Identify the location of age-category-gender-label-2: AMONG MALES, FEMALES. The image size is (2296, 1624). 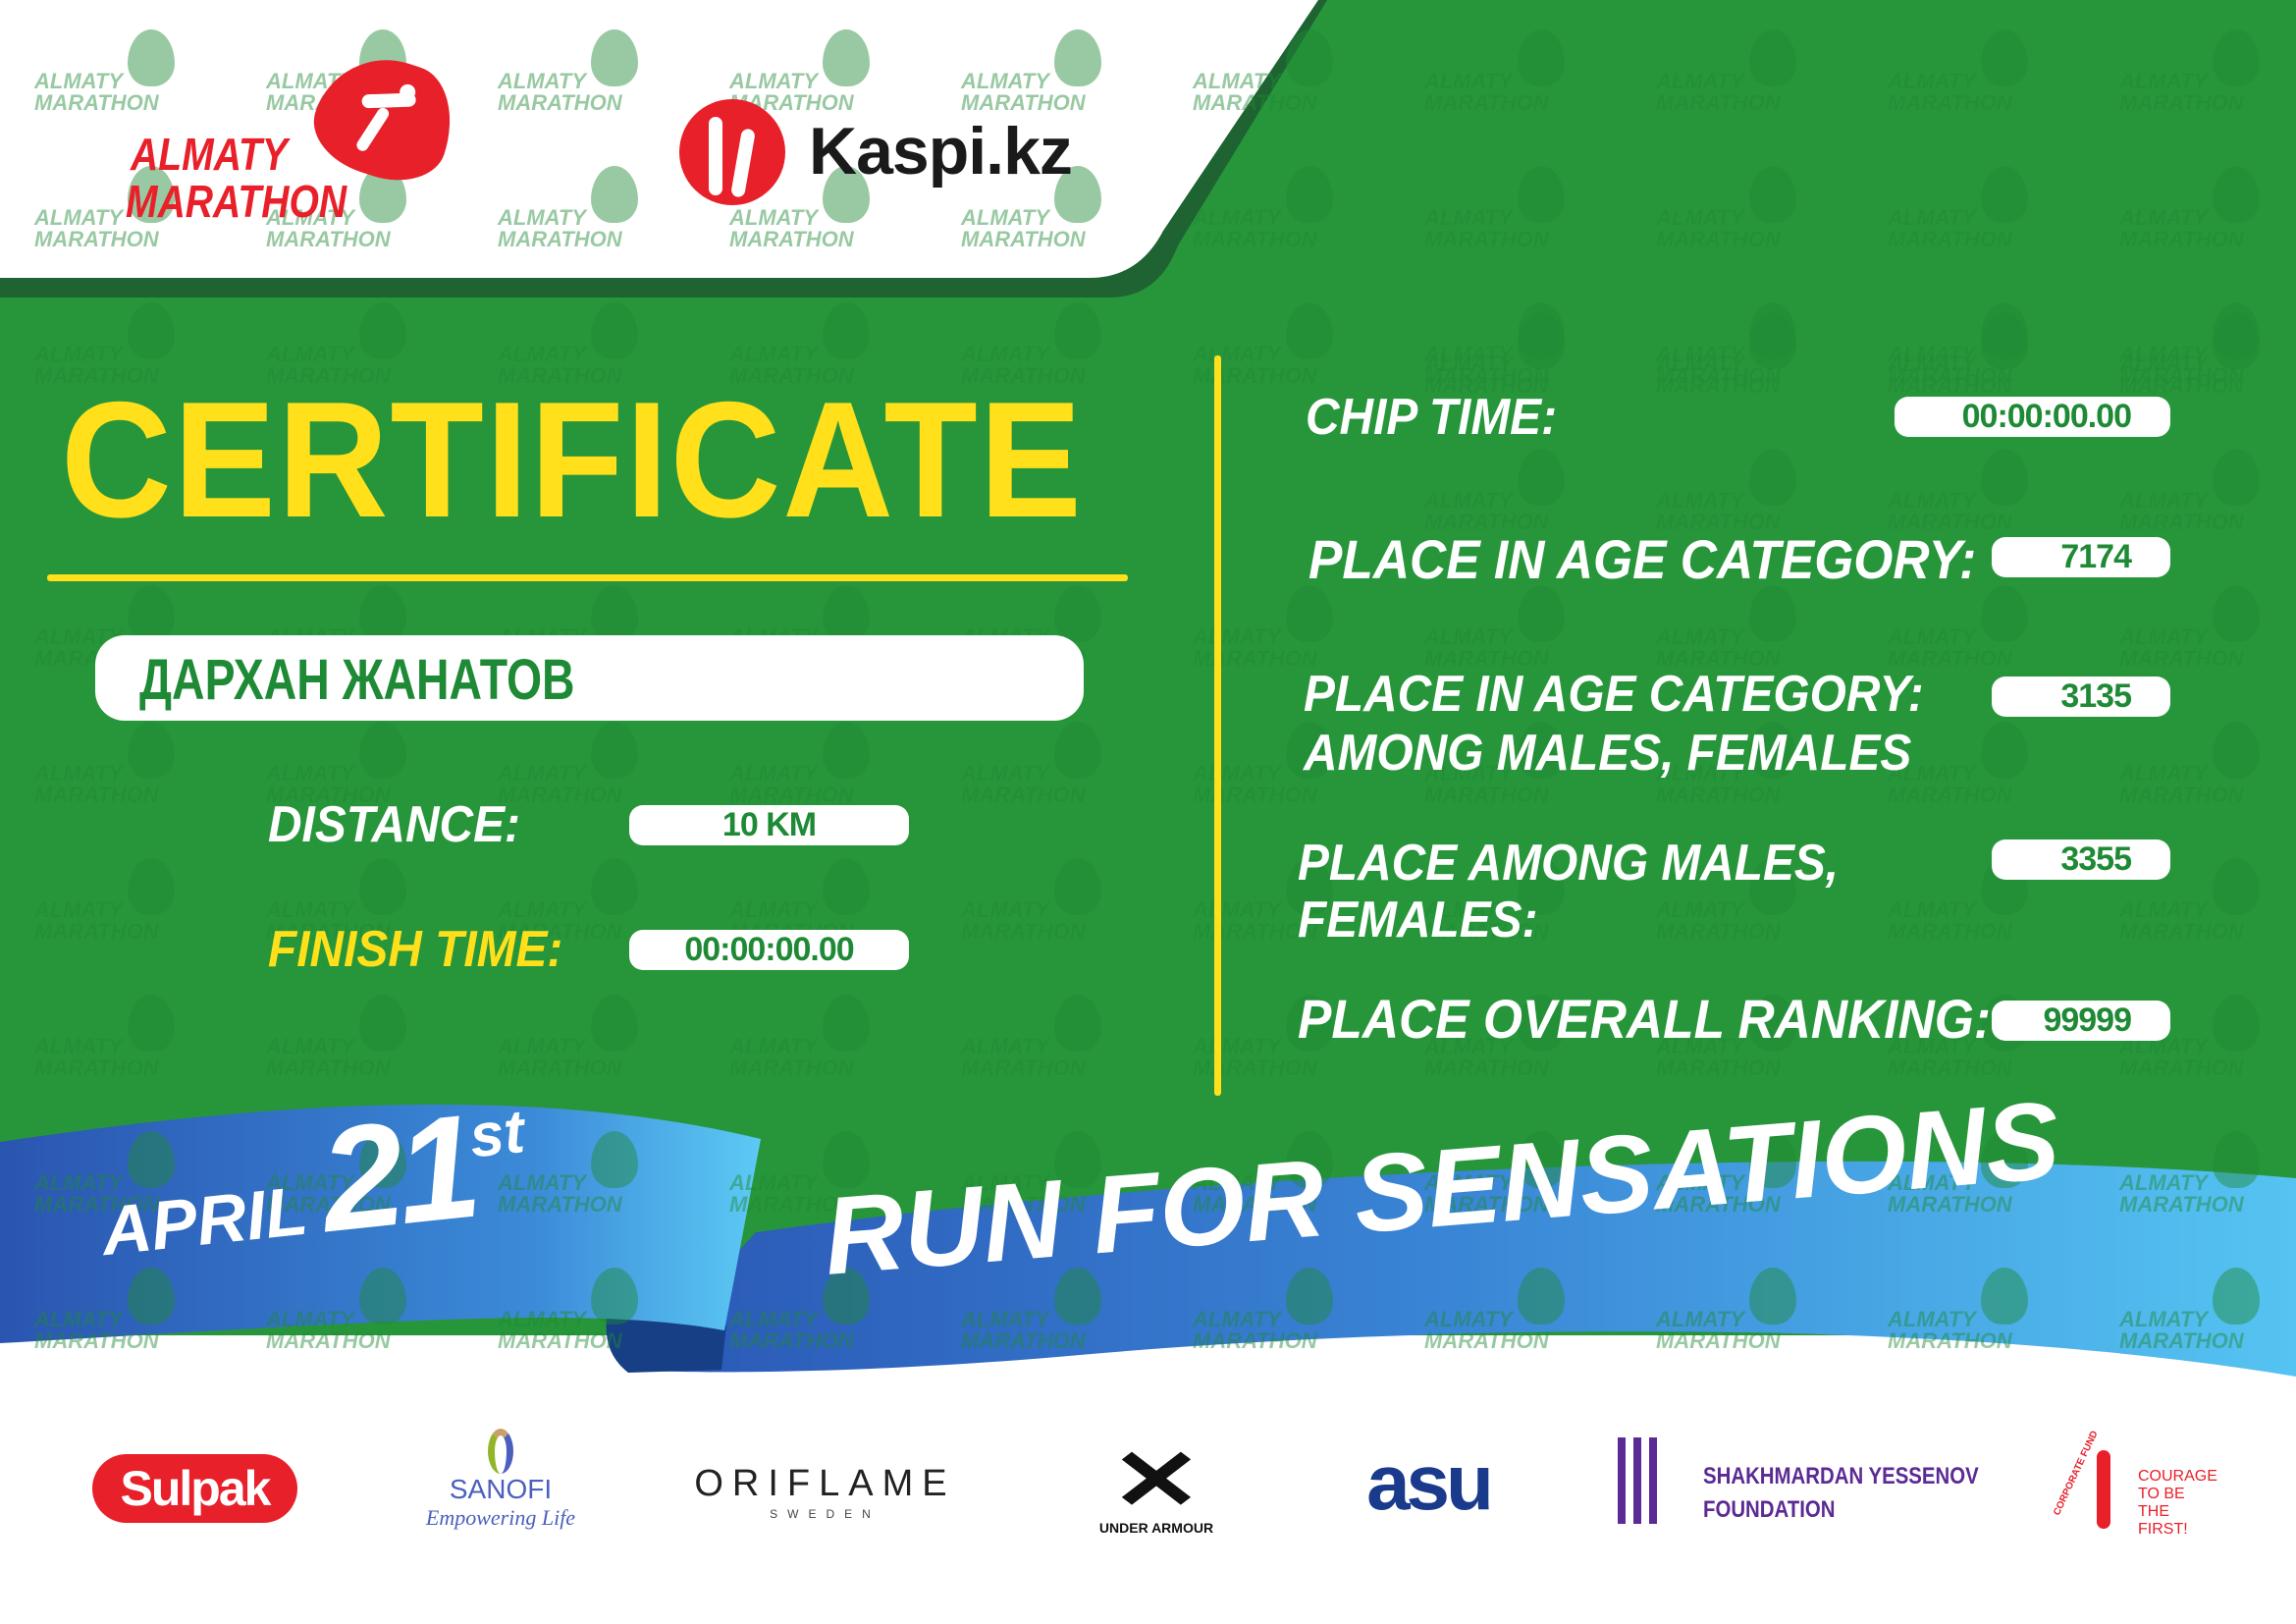
(1608, 753).